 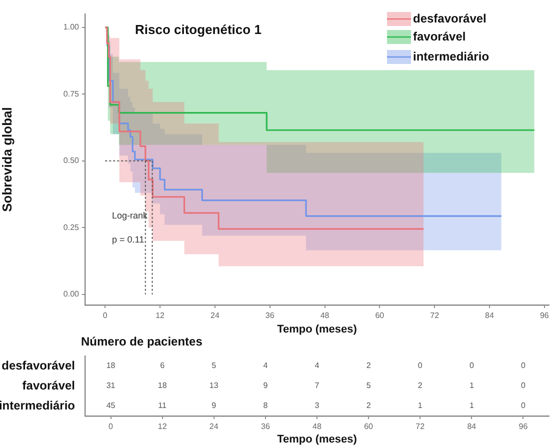 What do you see at coordinates (163, 405) in the screenshot?
I see `data-label: 11` at bounding box center [163, 405].